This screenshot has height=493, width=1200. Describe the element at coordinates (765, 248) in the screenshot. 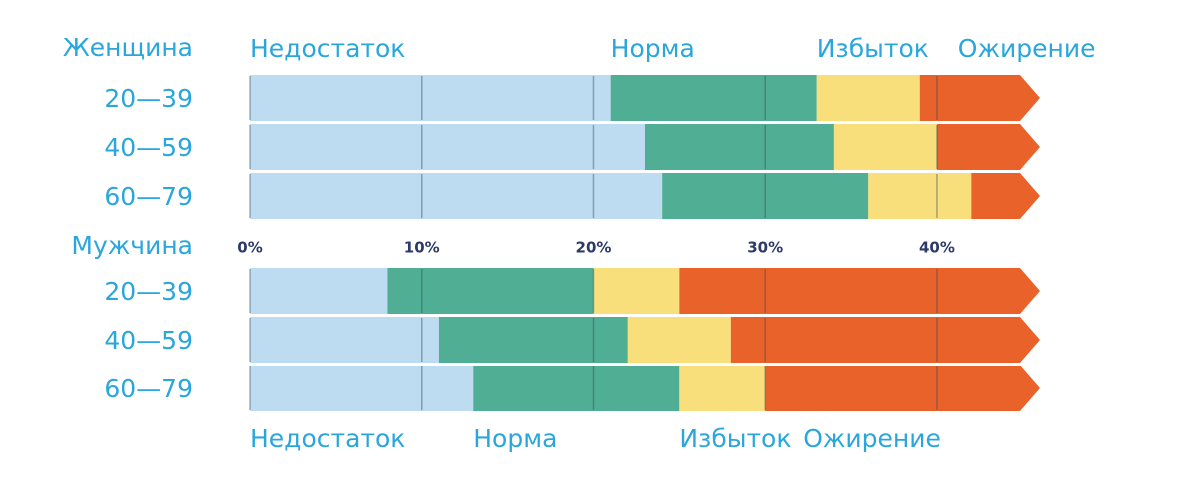

I see `x-tick-label: 30%` at that location.